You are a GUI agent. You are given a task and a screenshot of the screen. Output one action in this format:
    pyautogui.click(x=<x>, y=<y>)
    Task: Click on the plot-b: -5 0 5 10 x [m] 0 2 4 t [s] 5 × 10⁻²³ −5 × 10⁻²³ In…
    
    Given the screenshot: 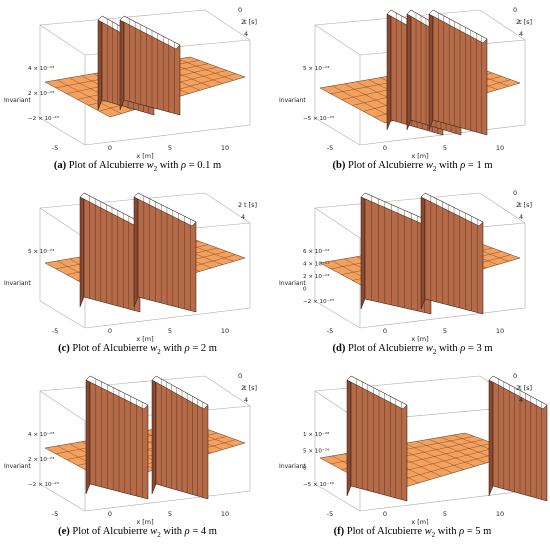 What is the action you would take?
    pyautogui.click(x=405, y=83)
    